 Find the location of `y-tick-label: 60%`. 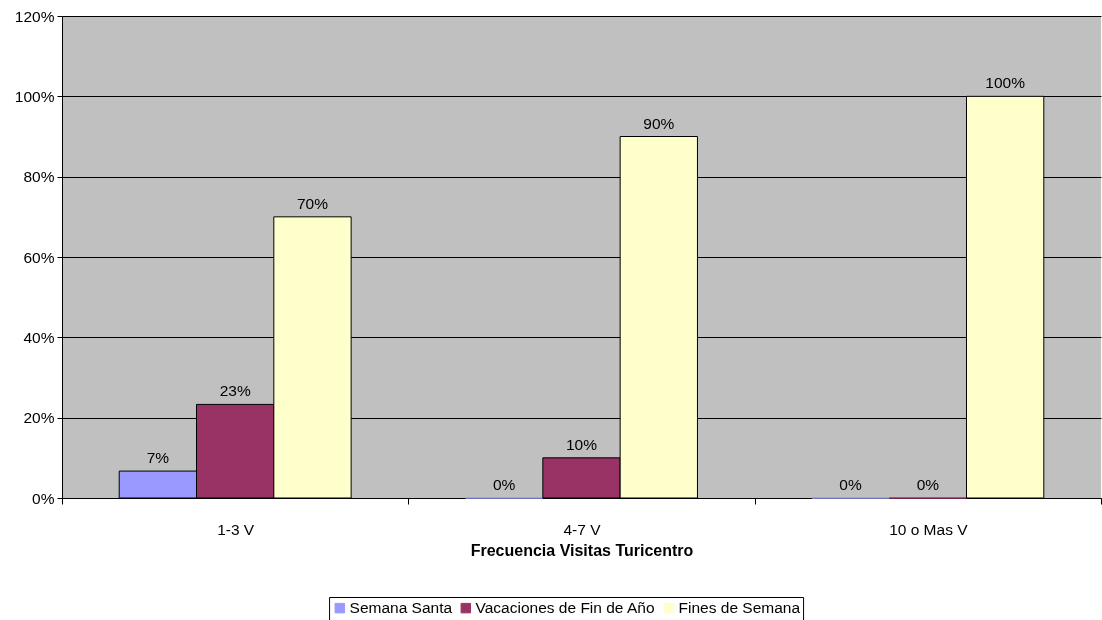

y-tick-label: 60% is located at coordinates (39, 257).